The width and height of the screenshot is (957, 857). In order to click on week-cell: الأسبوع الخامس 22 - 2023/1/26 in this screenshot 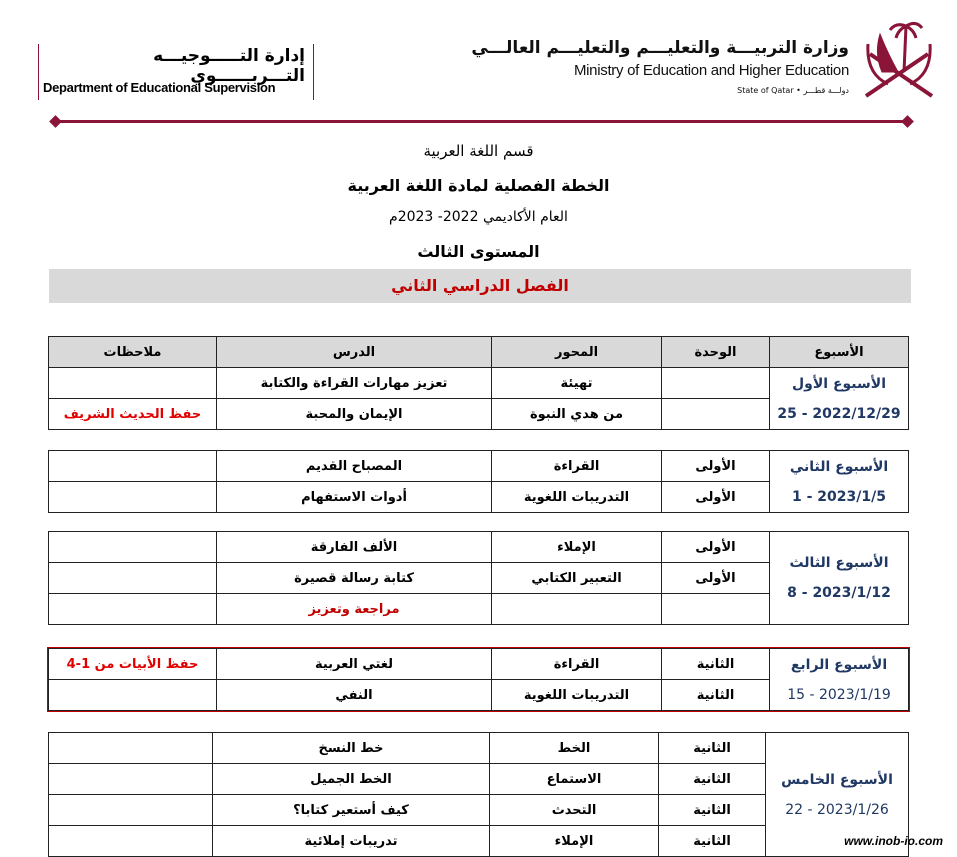, I will do `click(837, 794)`.